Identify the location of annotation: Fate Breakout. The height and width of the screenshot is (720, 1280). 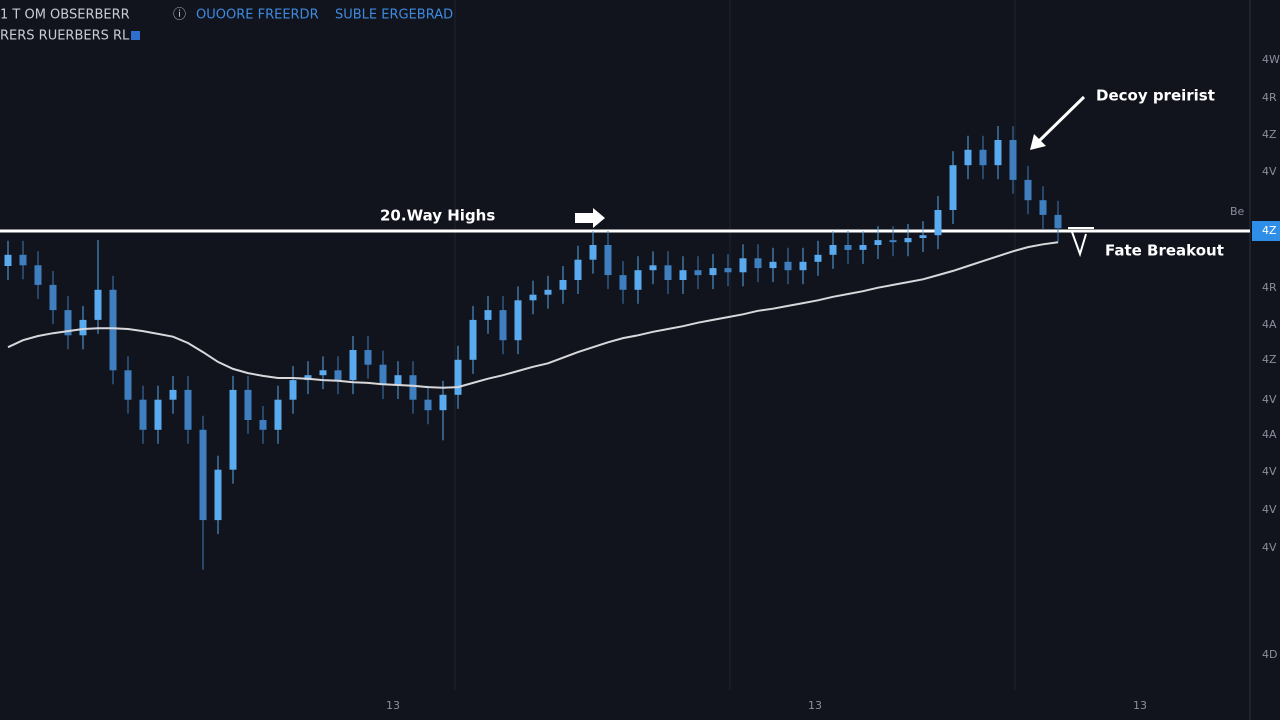
(1164, 251).